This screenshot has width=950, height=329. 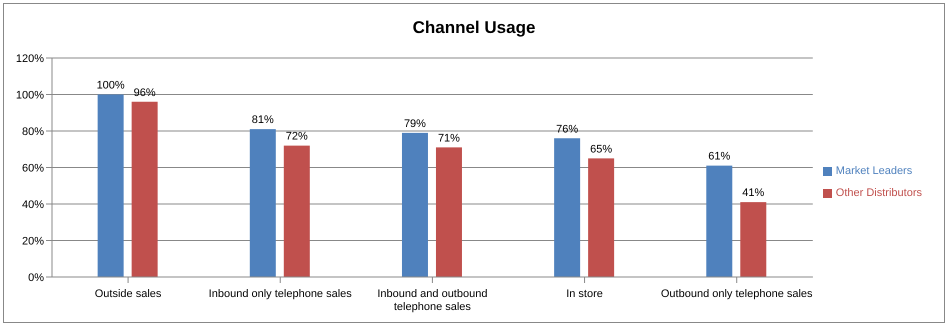 What do you see at coordinates (879, 193) in the screenshot?
I see `legend-label: Other Distributors` at bounding box center [879, 193].